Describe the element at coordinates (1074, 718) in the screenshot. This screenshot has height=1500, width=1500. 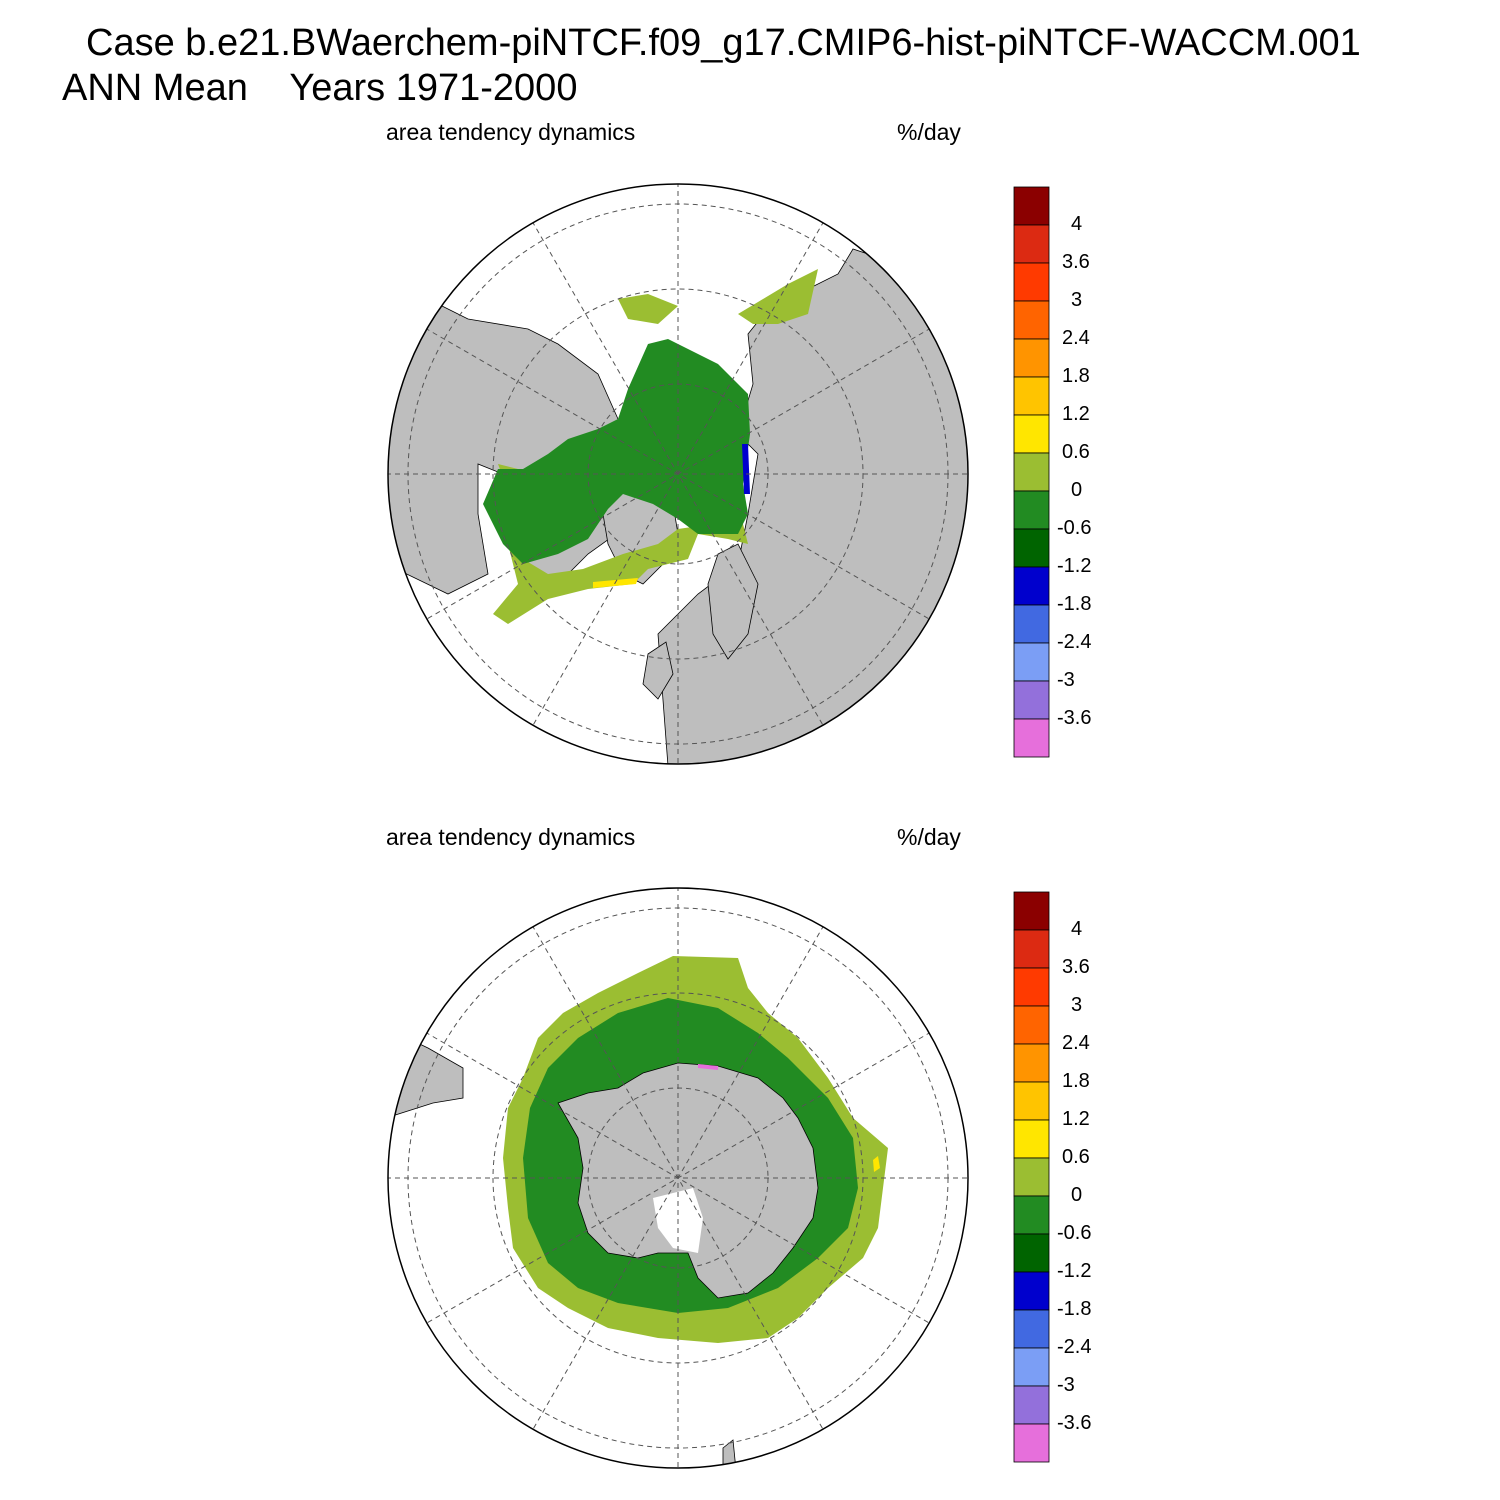
I see `nh-colorbar-tick-label: -3.6` at that location.